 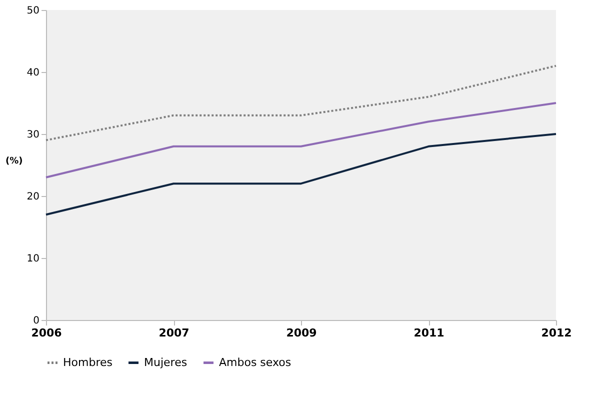 I want to click on legend-label: Ambos sexos, so click(x=255, y=362).